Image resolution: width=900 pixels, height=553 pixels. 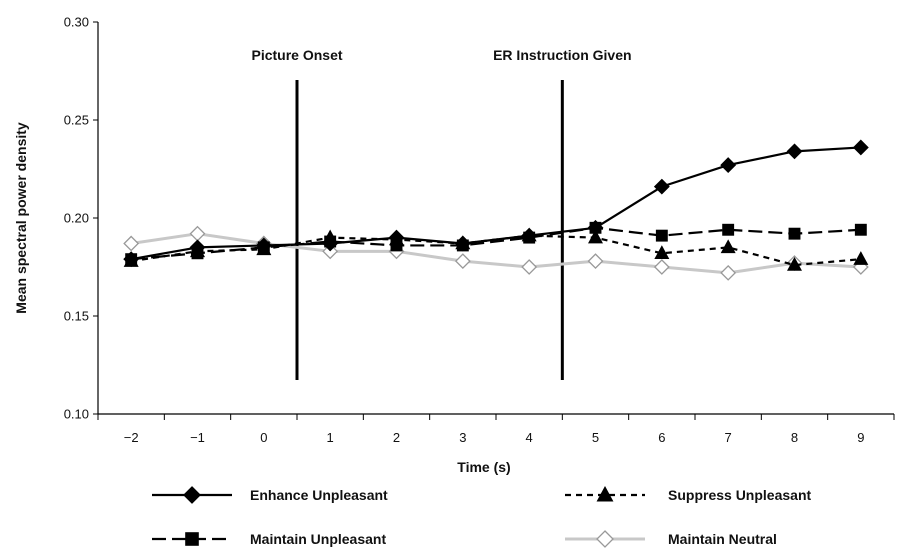 I want to click on x-tick-label: 8, so click(x=794, y=437).